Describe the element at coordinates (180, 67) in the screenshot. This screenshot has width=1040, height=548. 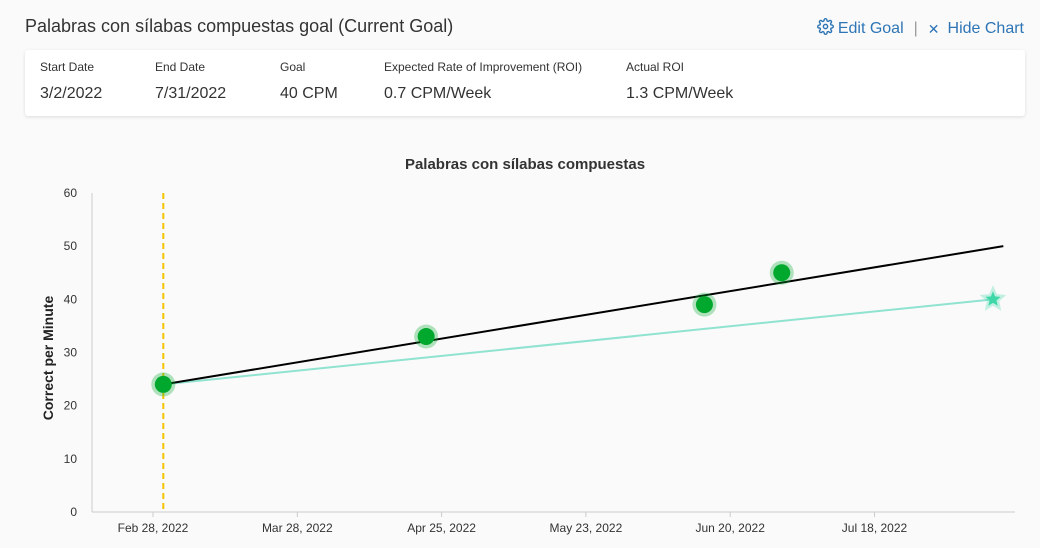
I see `end-date-label: End Date` at that location.